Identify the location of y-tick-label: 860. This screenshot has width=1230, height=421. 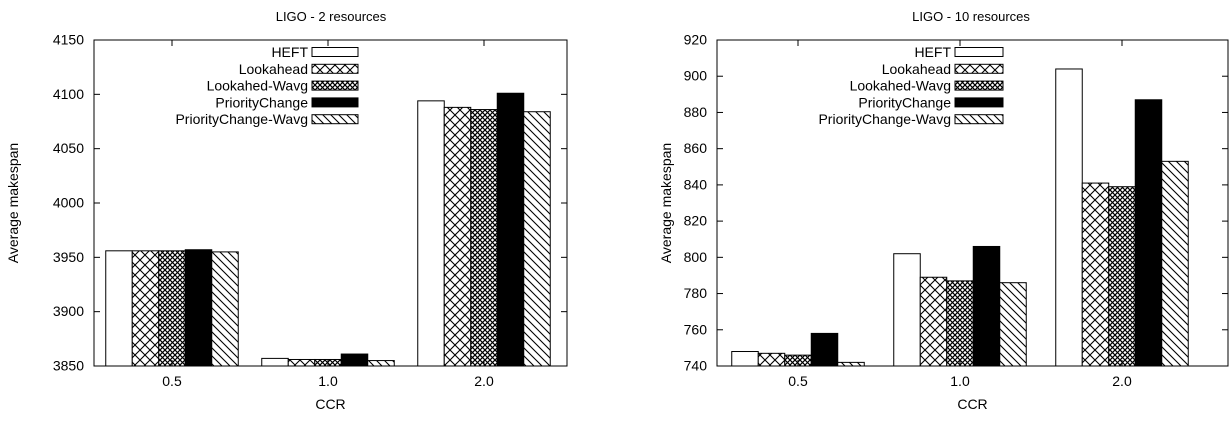
(696, 148).